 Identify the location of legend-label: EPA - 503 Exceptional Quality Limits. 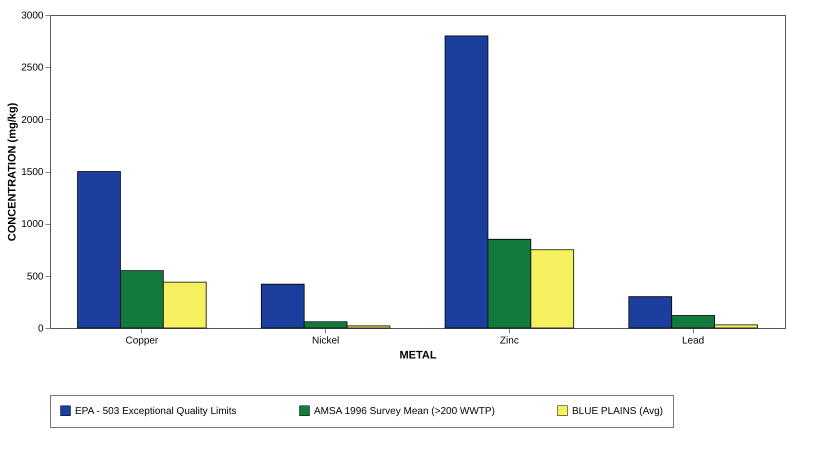
(156, 411).